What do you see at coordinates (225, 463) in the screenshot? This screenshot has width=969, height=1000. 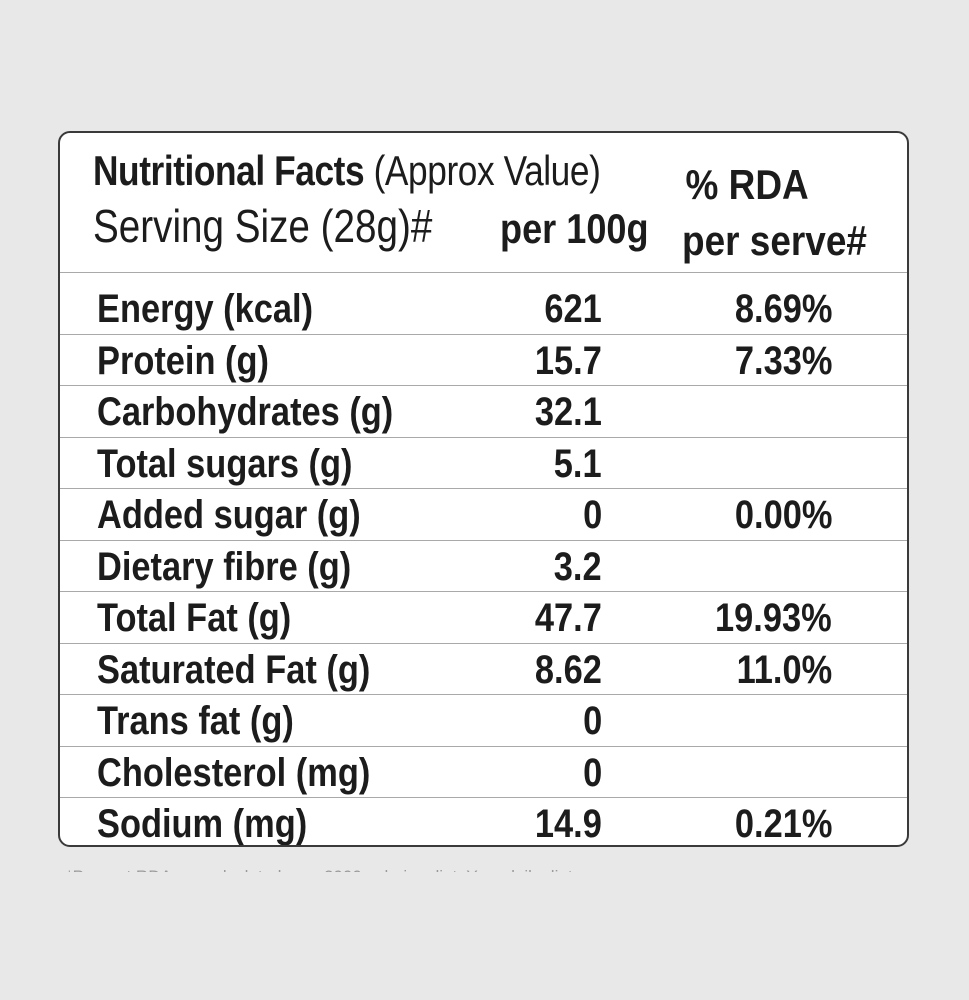 I see `nutrient-name: Total sugars (g)` at bounding box center [225, 463].